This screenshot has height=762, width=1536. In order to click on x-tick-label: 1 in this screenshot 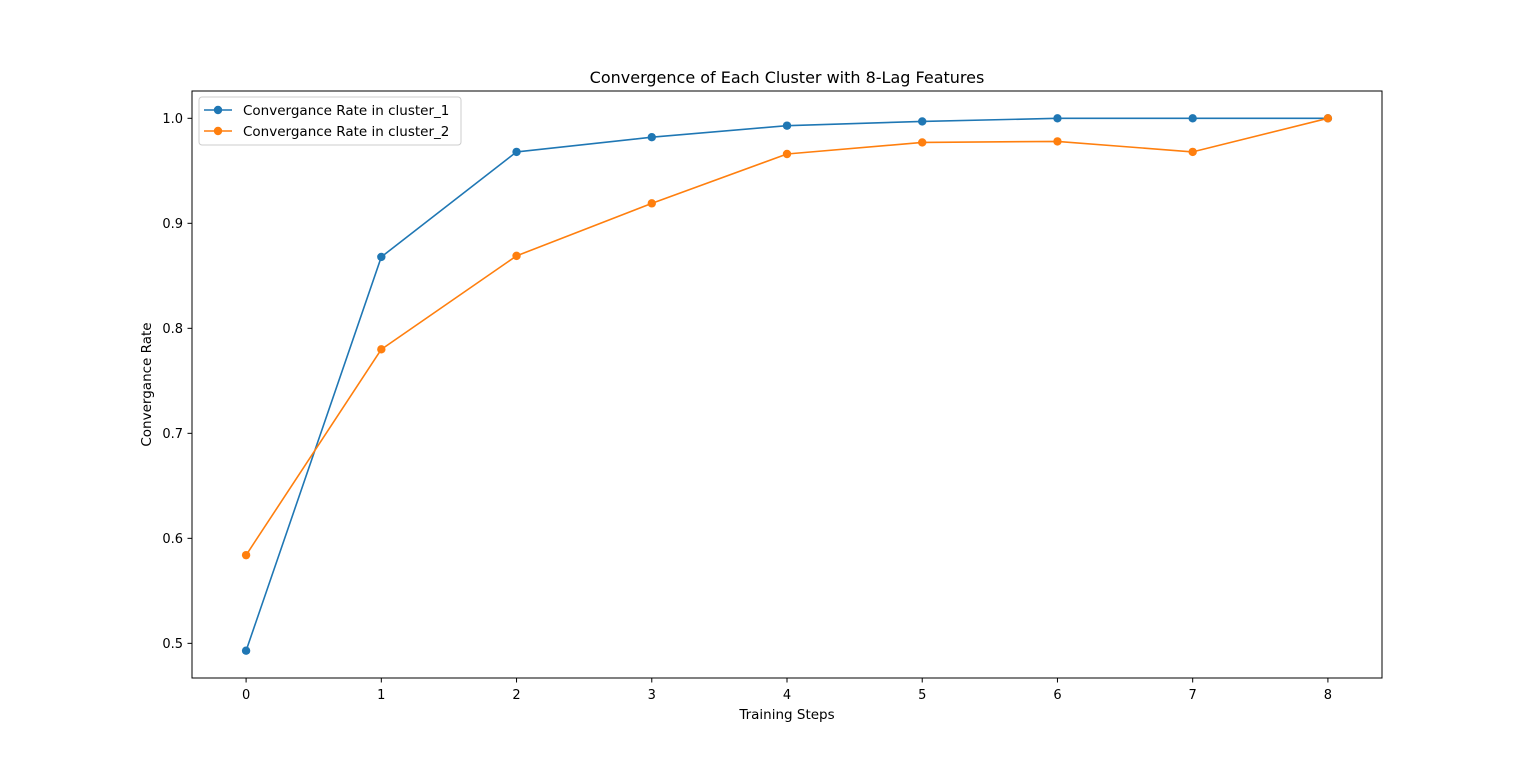, I will do `click(381, 695)`.